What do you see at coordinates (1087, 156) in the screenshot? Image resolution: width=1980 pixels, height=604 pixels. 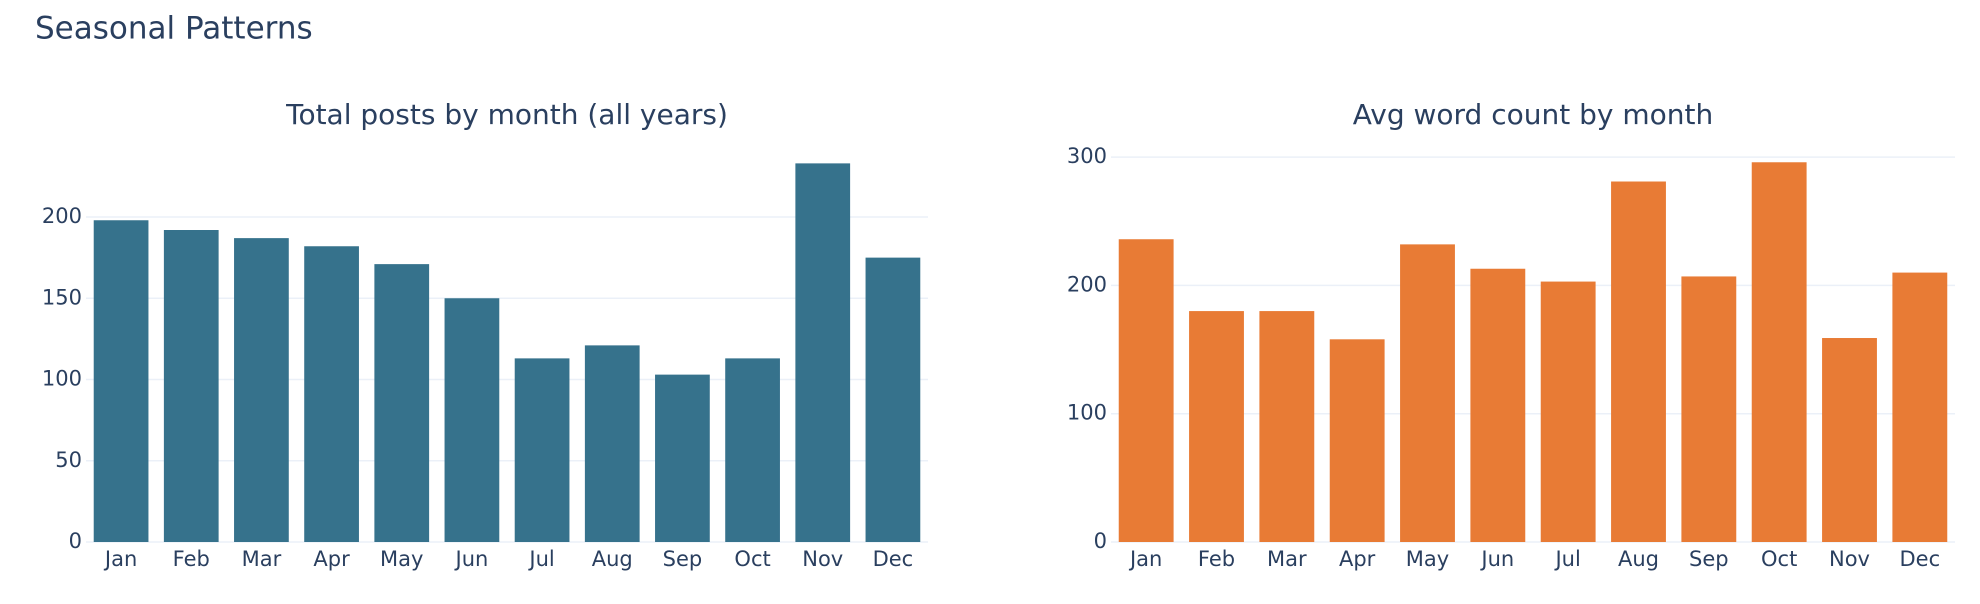 I see `y-tick-label: 300` at bounding box center [1087, 156].